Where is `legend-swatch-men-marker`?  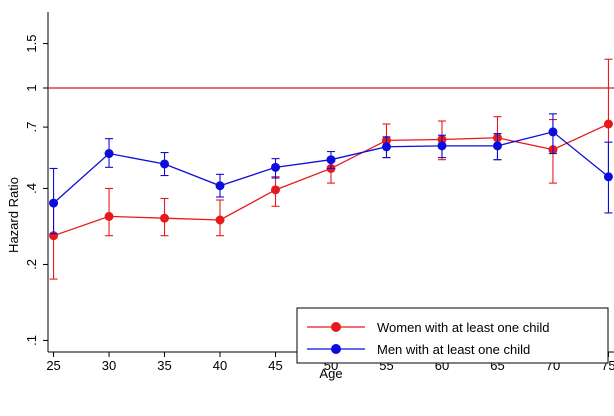 legend-swatch-men-marker is located at coordinates (336, 349).